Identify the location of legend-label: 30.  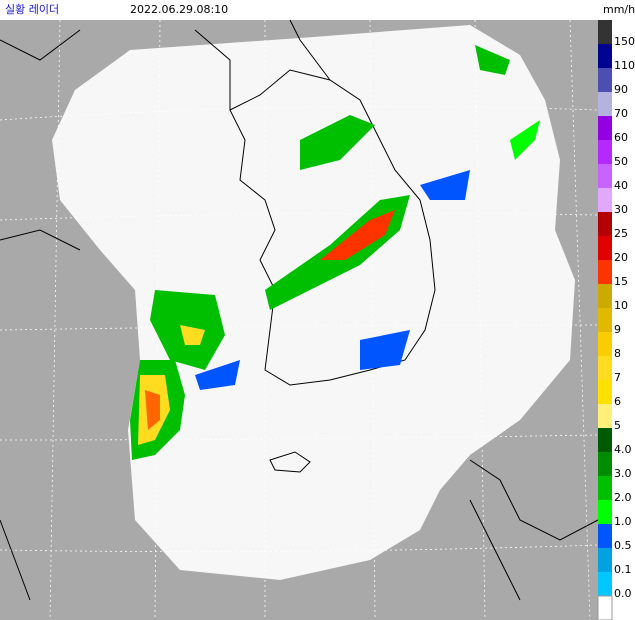
(621, 209).